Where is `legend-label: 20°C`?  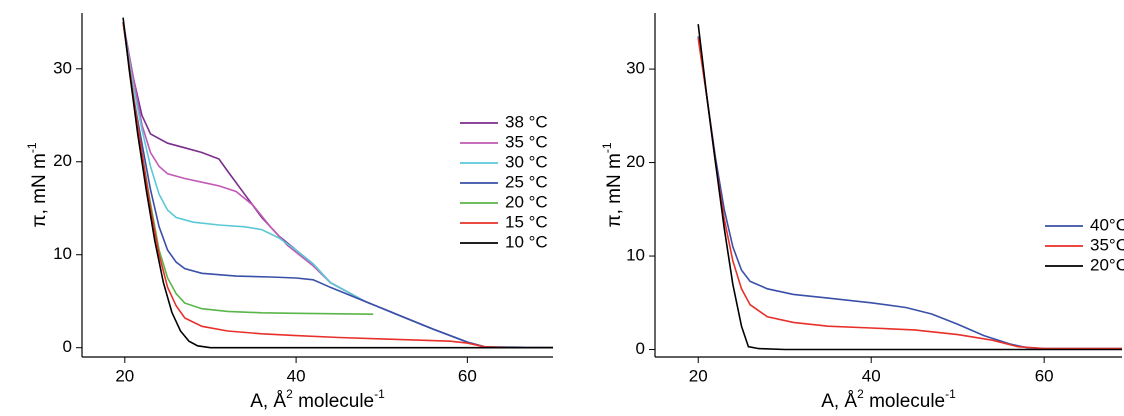 legend-label: 20°C is located at coordinates (1107, 264).